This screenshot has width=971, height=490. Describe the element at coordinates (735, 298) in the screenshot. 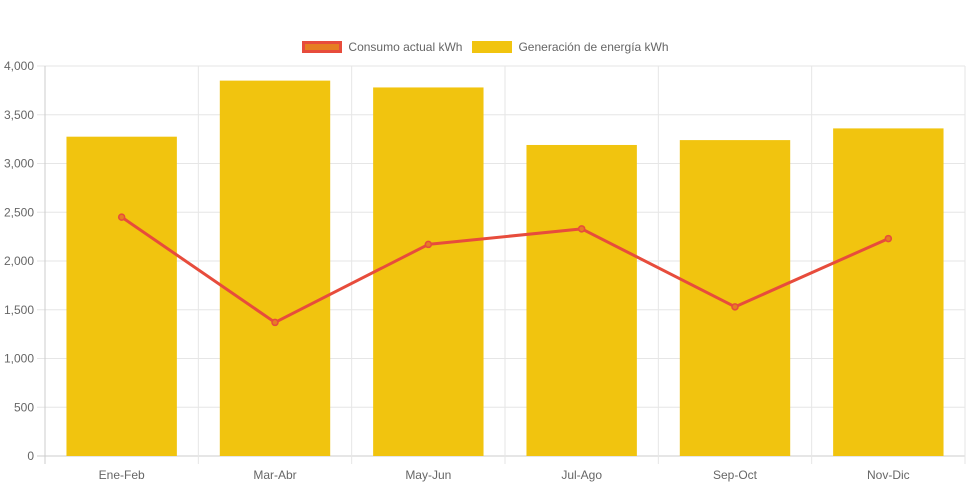

I see `bar-sep-oct` at that location.